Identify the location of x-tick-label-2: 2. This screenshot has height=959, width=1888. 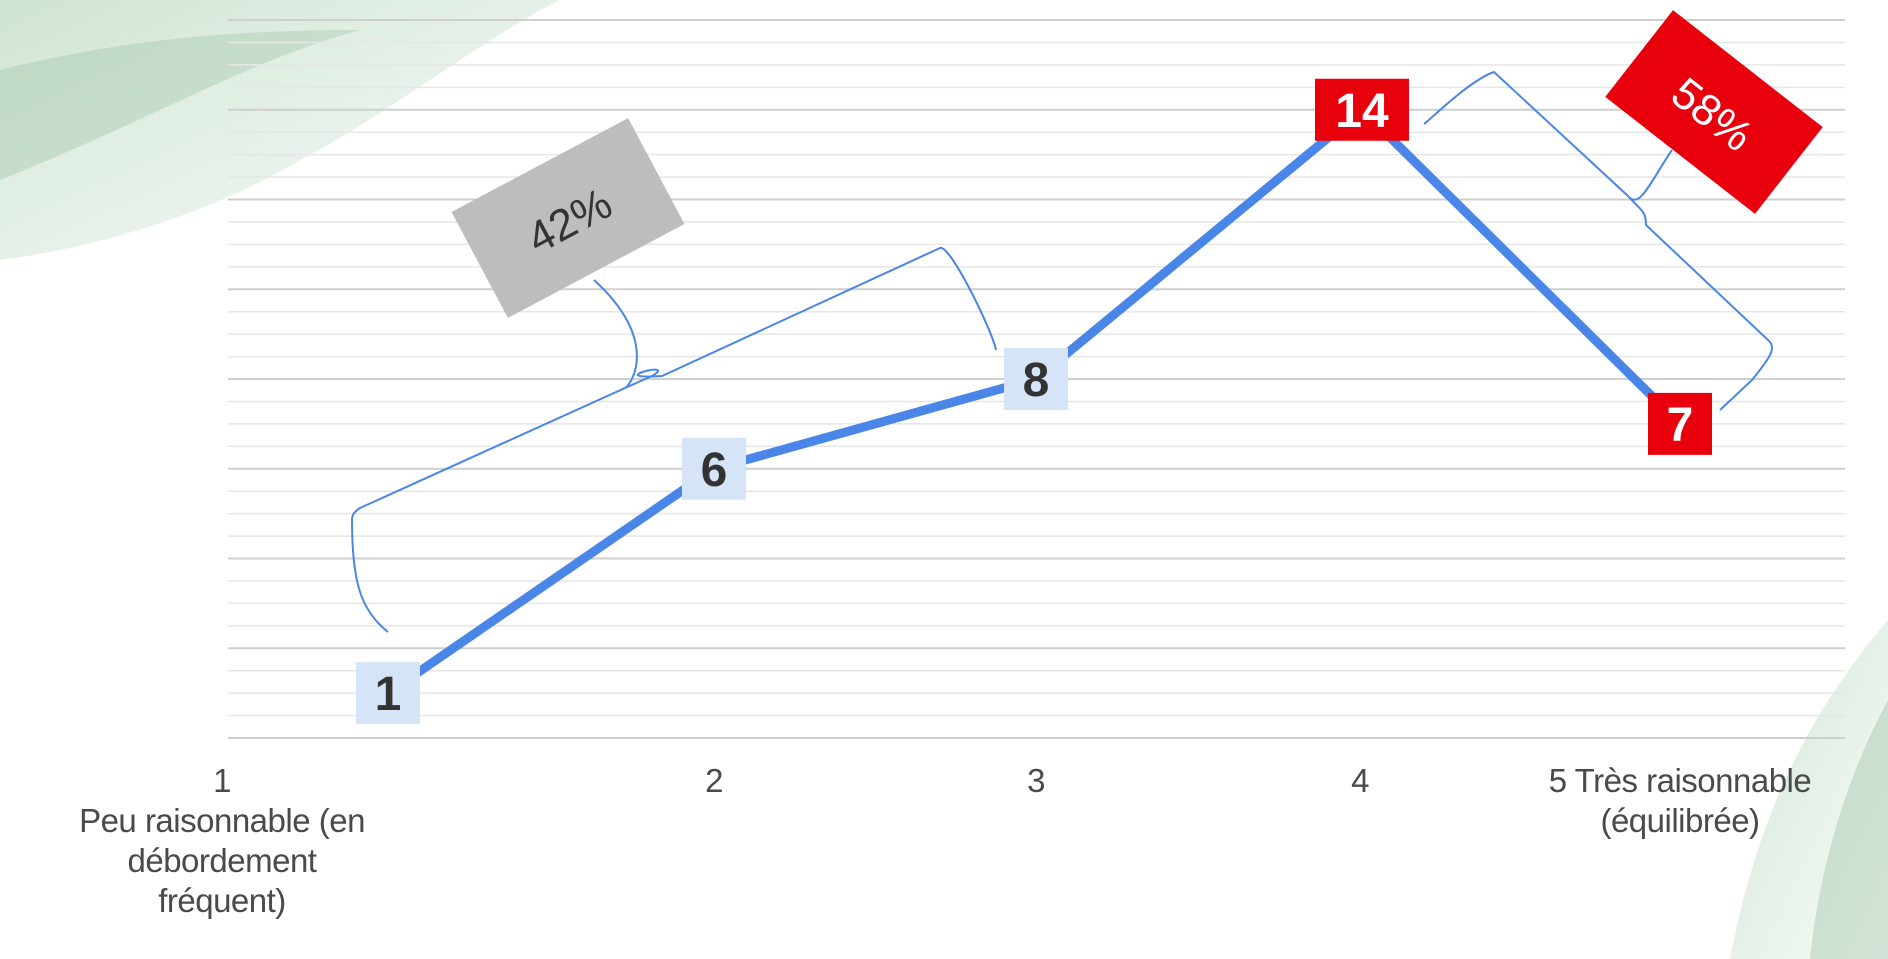
(714, 780).